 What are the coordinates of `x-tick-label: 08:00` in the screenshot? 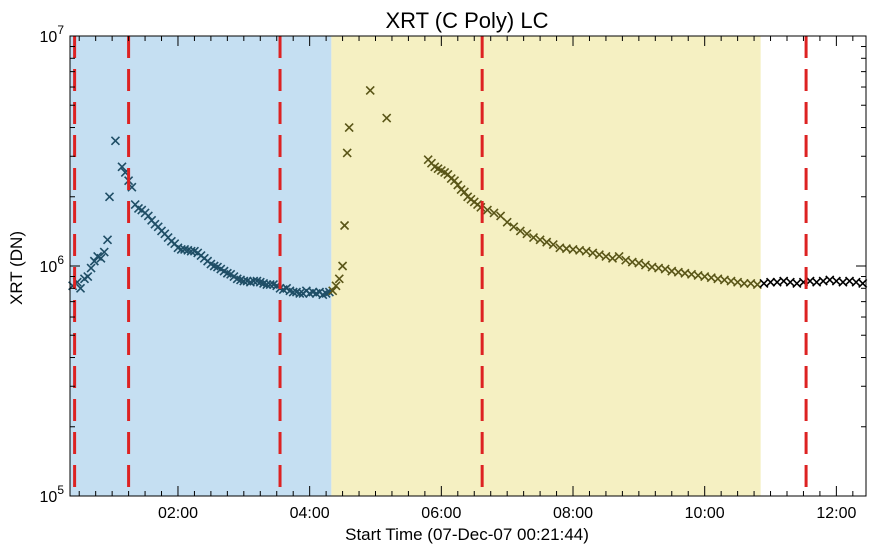 It's located at (573, 513).